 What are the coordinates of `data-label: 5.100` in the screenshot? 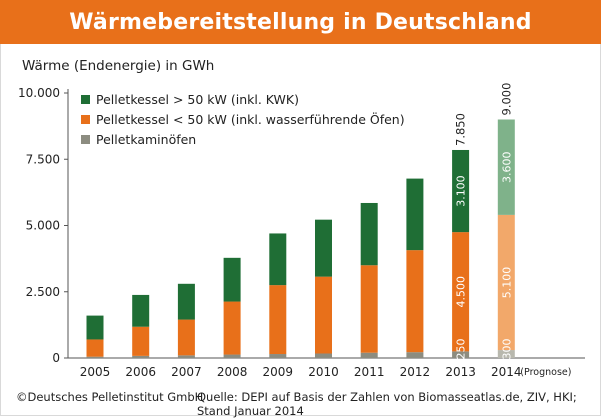 It's located at (506, 283).